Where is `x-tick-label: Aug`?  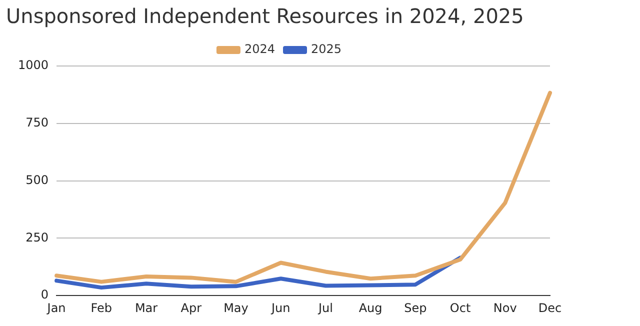
x-tick-label: Aug is located at coordinates (370, 307).